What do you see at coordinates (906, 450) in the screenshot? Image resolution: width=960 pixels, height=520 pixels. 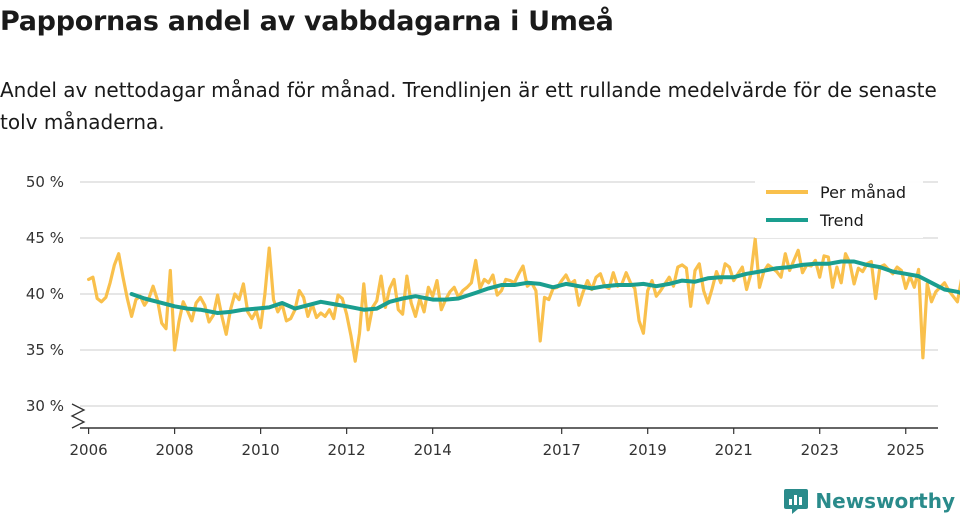 I see `x-tick-label: 2025` at bounding box center [906, 450].